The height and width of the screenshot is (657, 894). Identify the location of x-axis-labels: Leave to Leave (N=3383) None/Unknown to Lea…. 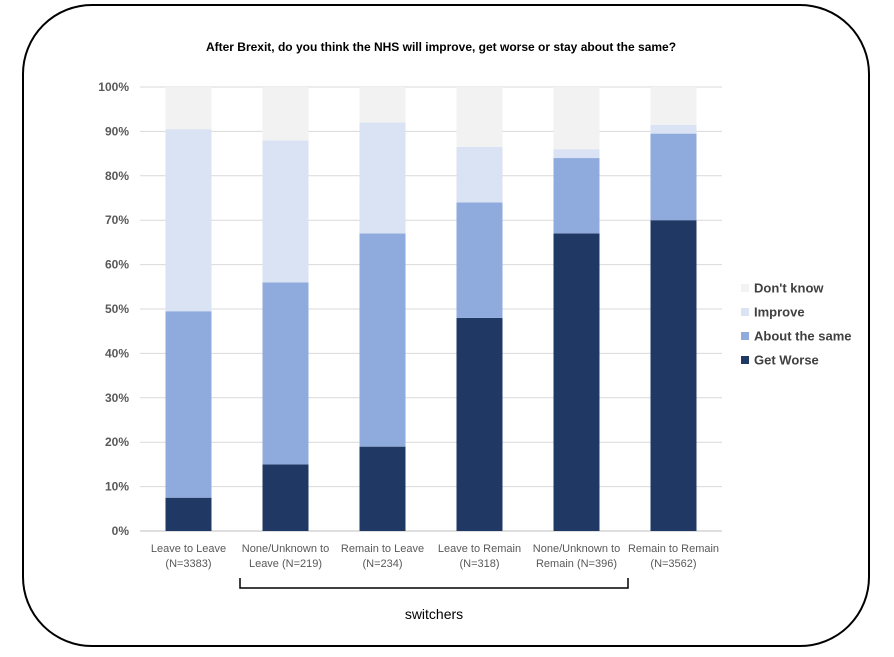
(435, 556).